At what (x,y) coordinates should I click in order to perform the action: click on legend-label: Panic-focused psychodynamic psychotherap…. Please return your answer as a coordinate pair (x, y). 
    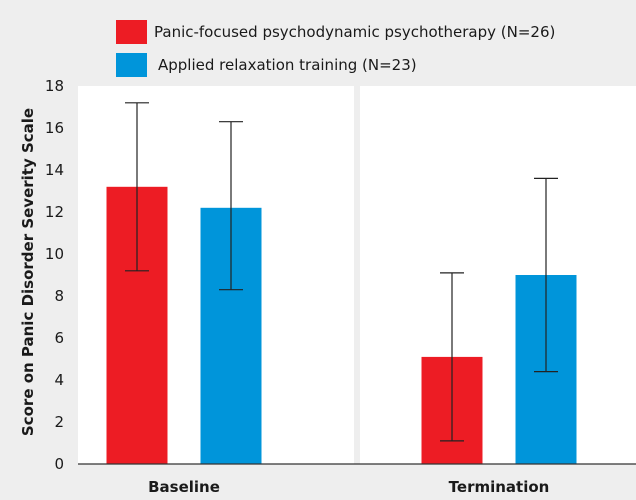
    Looking at the image, I should click on (354, 32).